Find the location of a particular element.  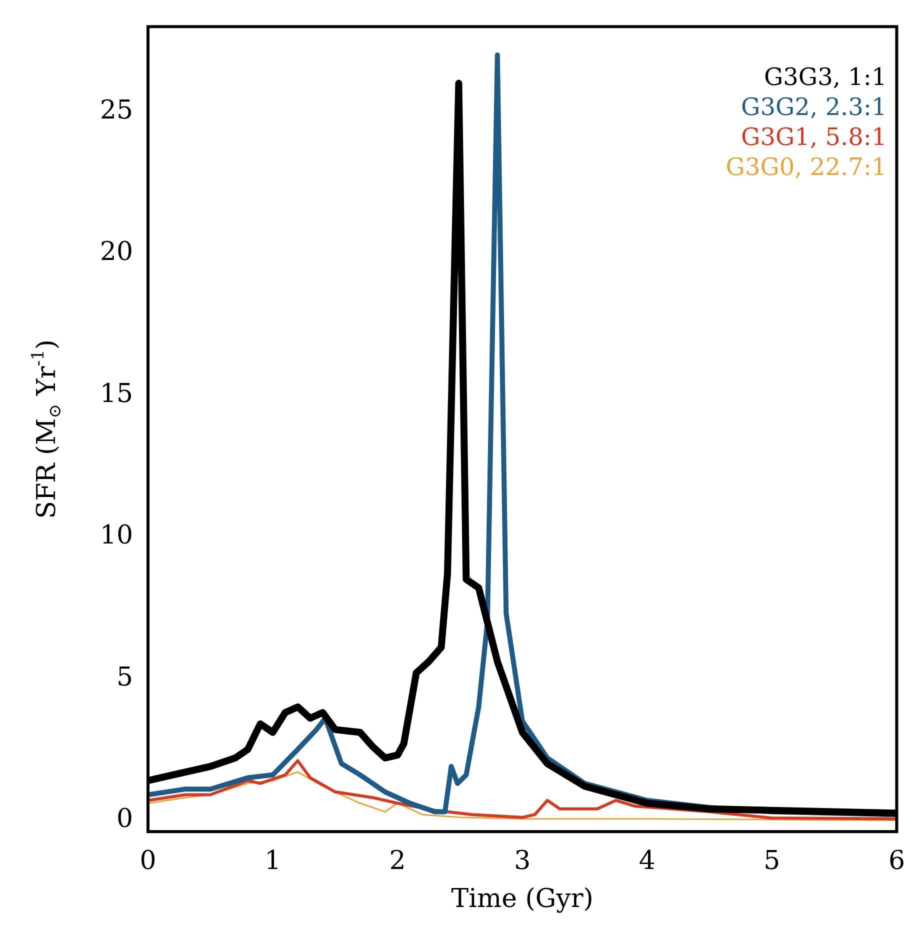

text: G3G1, 5.8:1 is located at coordinates (814, 136).